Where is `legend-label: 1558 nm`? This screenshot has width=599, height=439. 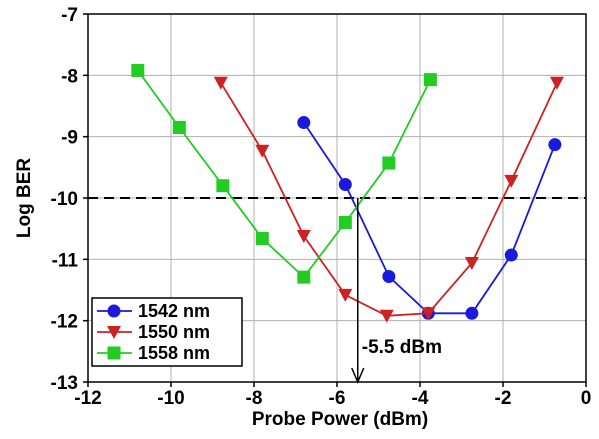 legend-label: 1558 nm is located at coordinates (174, 353).